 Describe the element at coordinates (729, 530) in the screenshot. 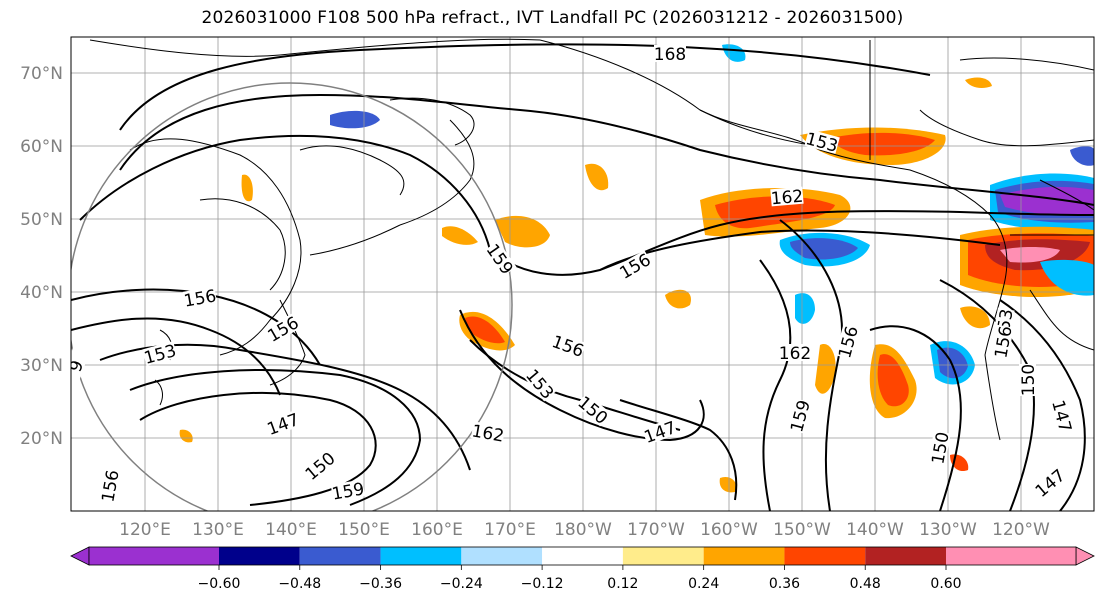

I see `longitude-label: 160°W` at that location.